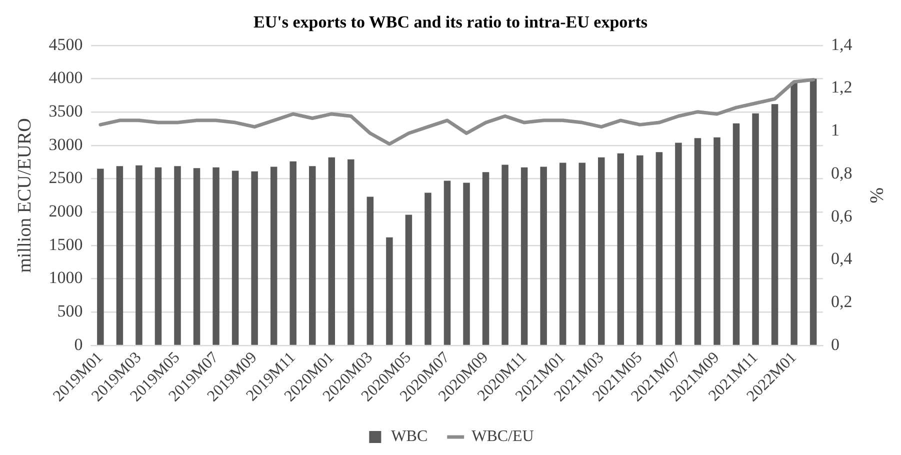 The height and width of the screenshot is (455, 901). Describe the element at coordinates (835, 130) in the screenshot. I see `y2-tick-label: 1` at that location.